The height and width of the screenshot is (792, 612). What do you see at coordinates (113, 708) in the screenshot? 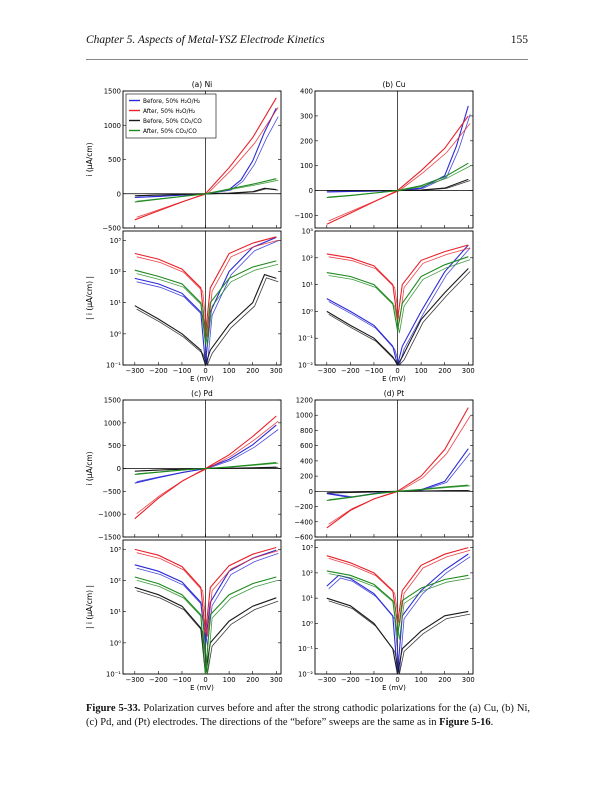
I see `caption-label: Figure 5-33.` at bounding box center [113, 708].